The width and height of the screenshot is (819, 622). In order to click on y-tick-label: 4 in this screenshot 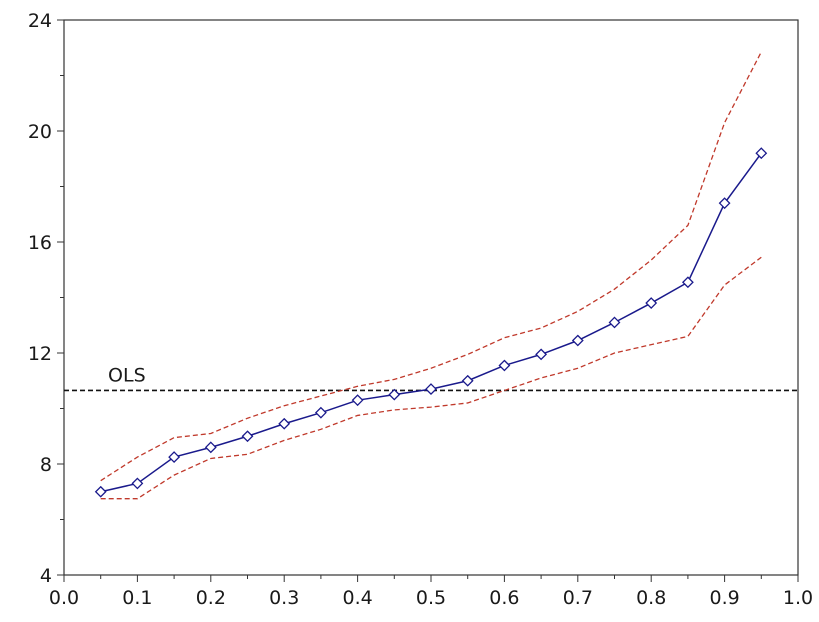, I will do `click(46, 576)`.